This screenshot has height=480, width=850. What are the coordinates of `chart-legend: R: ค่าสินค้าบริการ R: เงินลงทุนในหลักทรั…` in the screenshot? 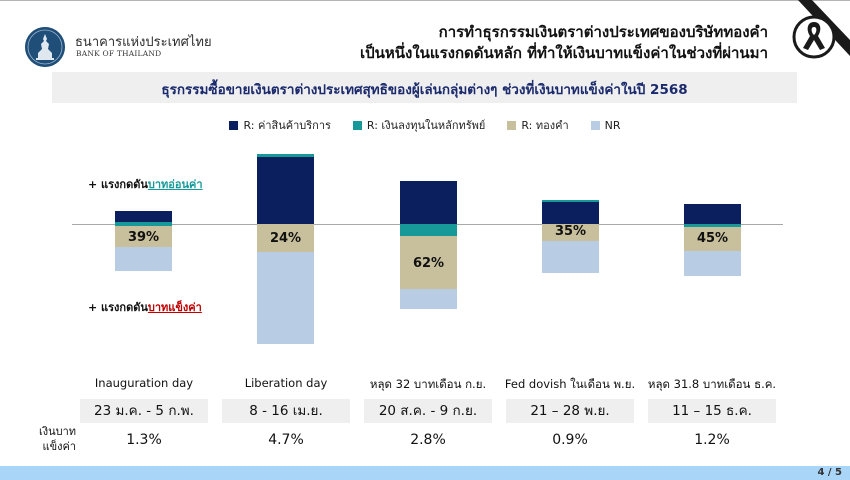 It's located at (425, 125).